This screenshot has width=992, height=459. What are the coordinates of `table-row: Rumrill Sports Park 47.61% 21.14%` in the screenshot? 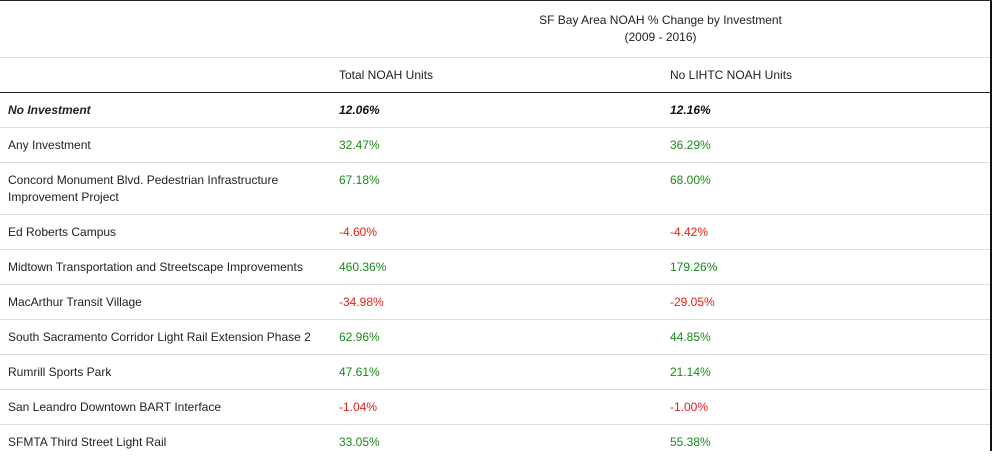 It's located at (495, 372).